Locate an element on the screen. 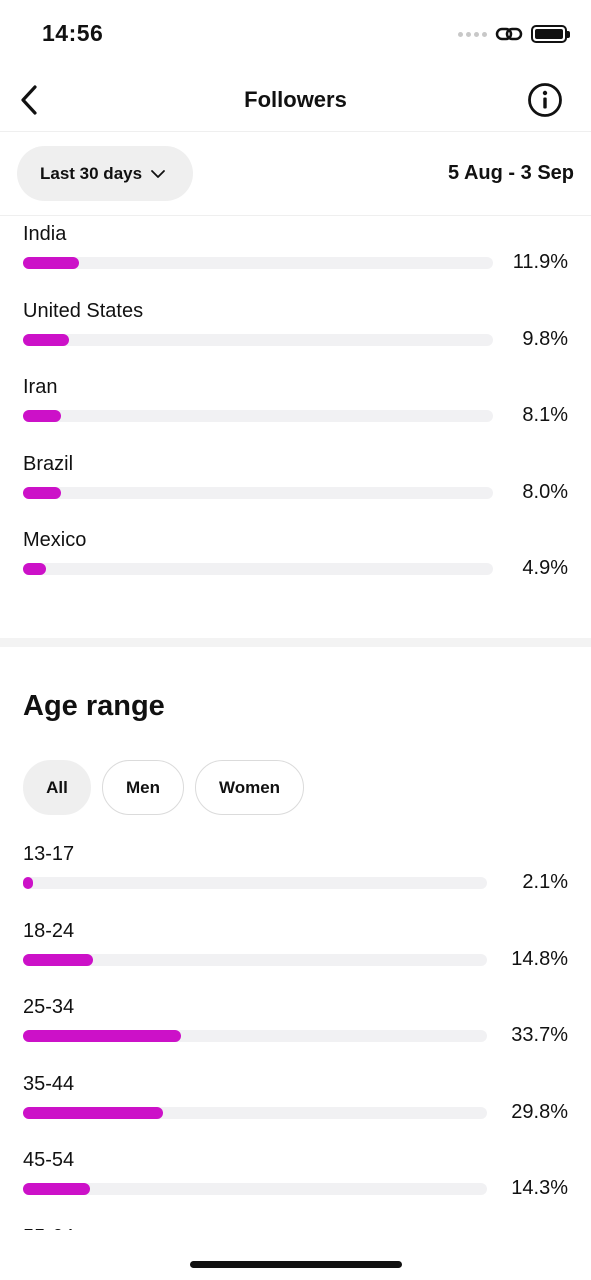 This screenshot has width=591, height=1280. location-label: Iran is located at coordinates (40, 387).